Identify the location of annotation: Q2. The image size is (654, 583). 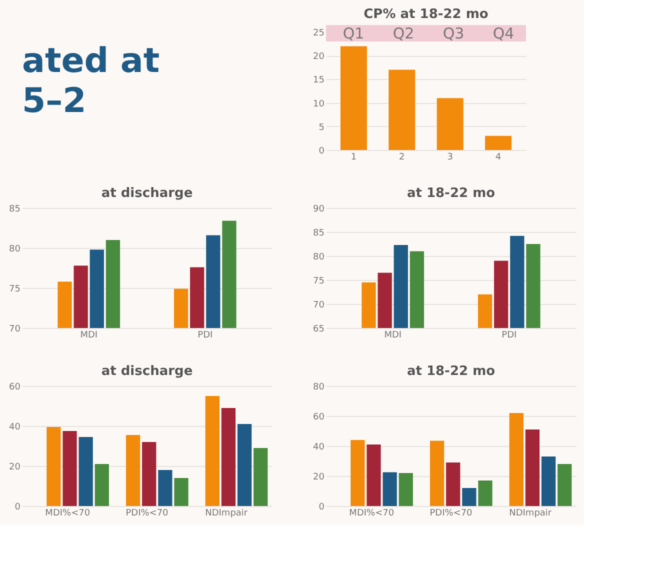
(403, 33).